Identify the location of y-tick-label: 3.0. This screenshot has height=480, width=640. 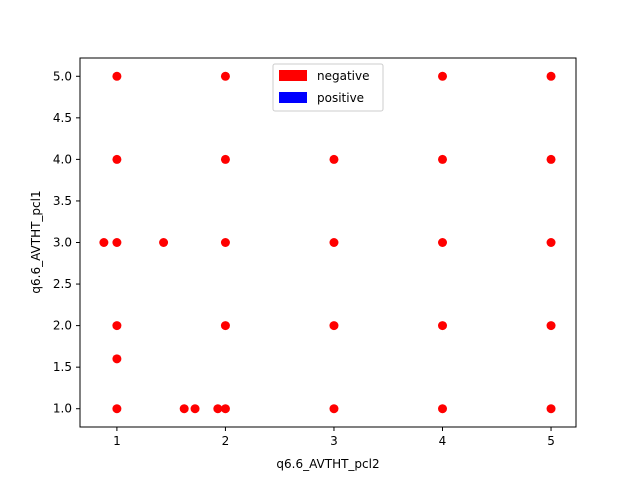
(62, 243).